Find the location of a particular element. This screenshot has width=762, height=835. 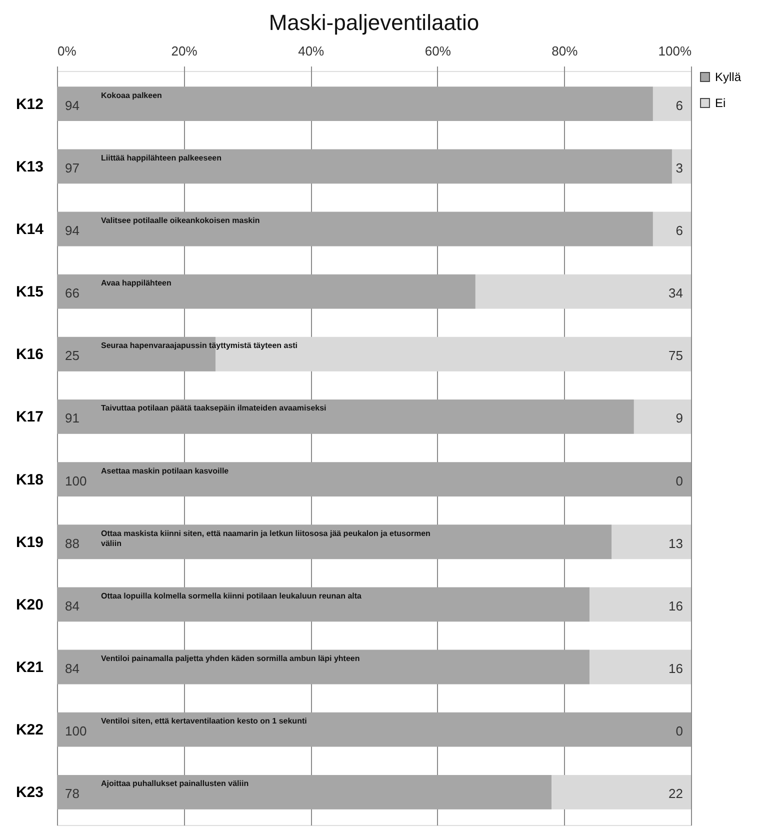

data-label: 9 is located at coordinates (679, 418).